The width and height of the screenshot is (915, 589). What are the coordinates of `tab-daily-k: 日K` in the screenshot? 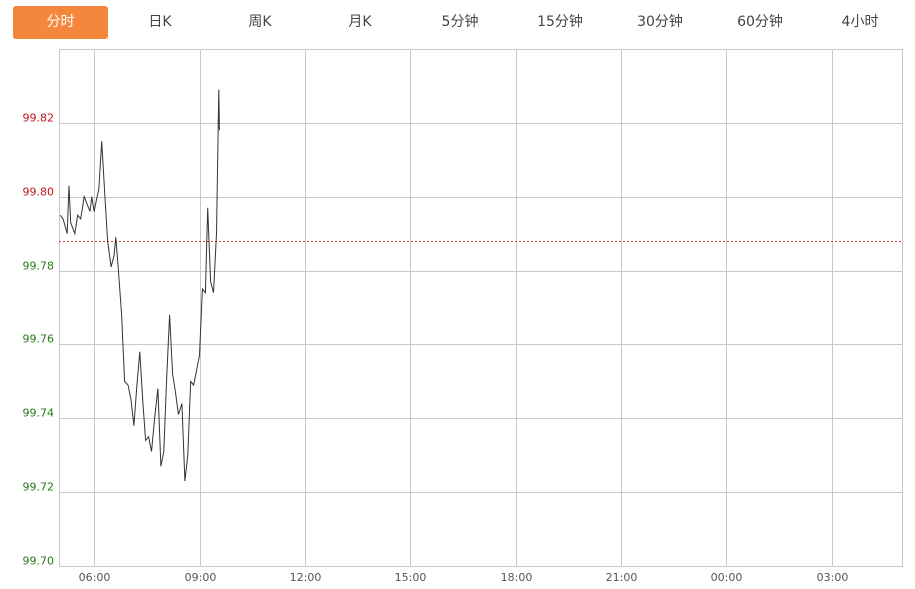 It's located at (160, 22).